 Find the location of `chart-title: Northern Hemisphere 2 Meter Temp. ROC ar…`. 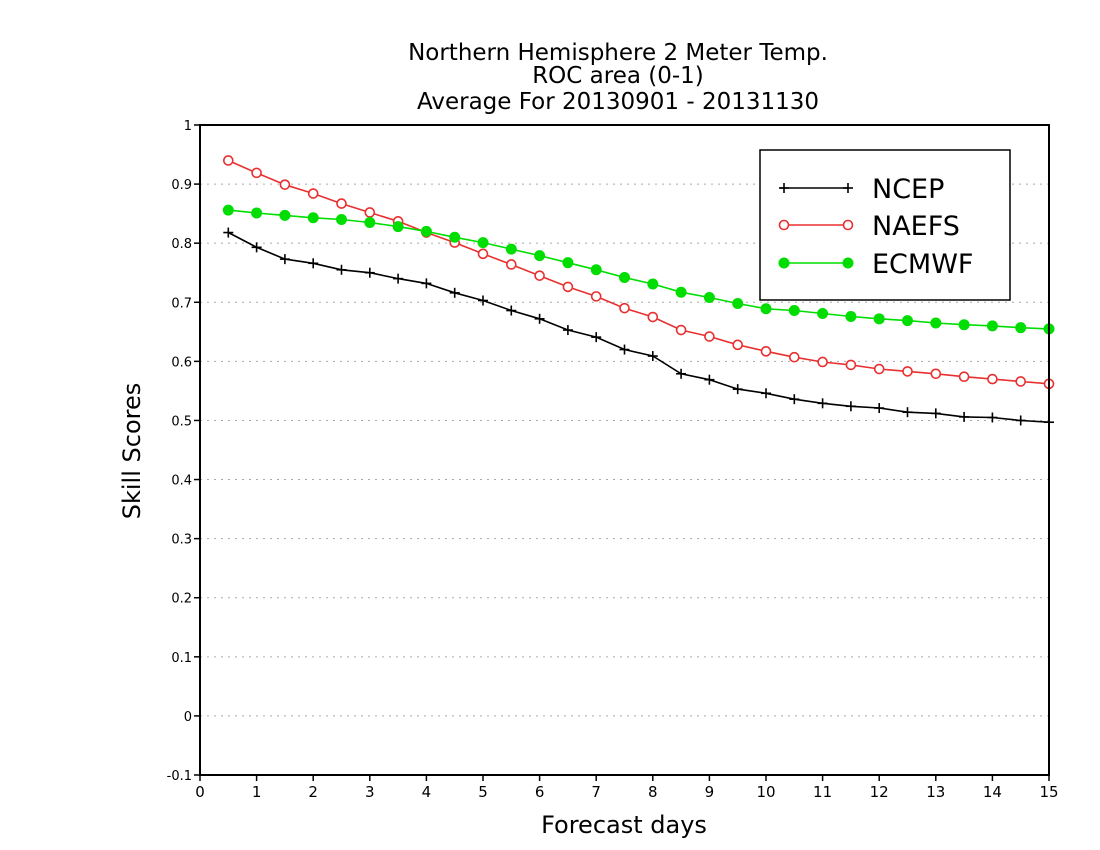

chart-title: Northern Hemisphere 2 Meter Temp. ROC ar… is located at coordinates (618, 77).